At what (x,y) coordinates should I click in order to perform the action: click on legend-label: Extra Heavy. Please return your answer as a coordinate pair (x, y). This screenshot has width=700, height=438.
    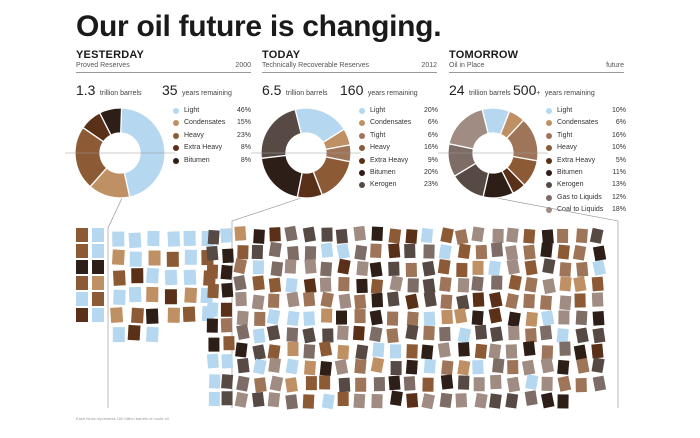
    Looking at the image, I should click on (576, 160).